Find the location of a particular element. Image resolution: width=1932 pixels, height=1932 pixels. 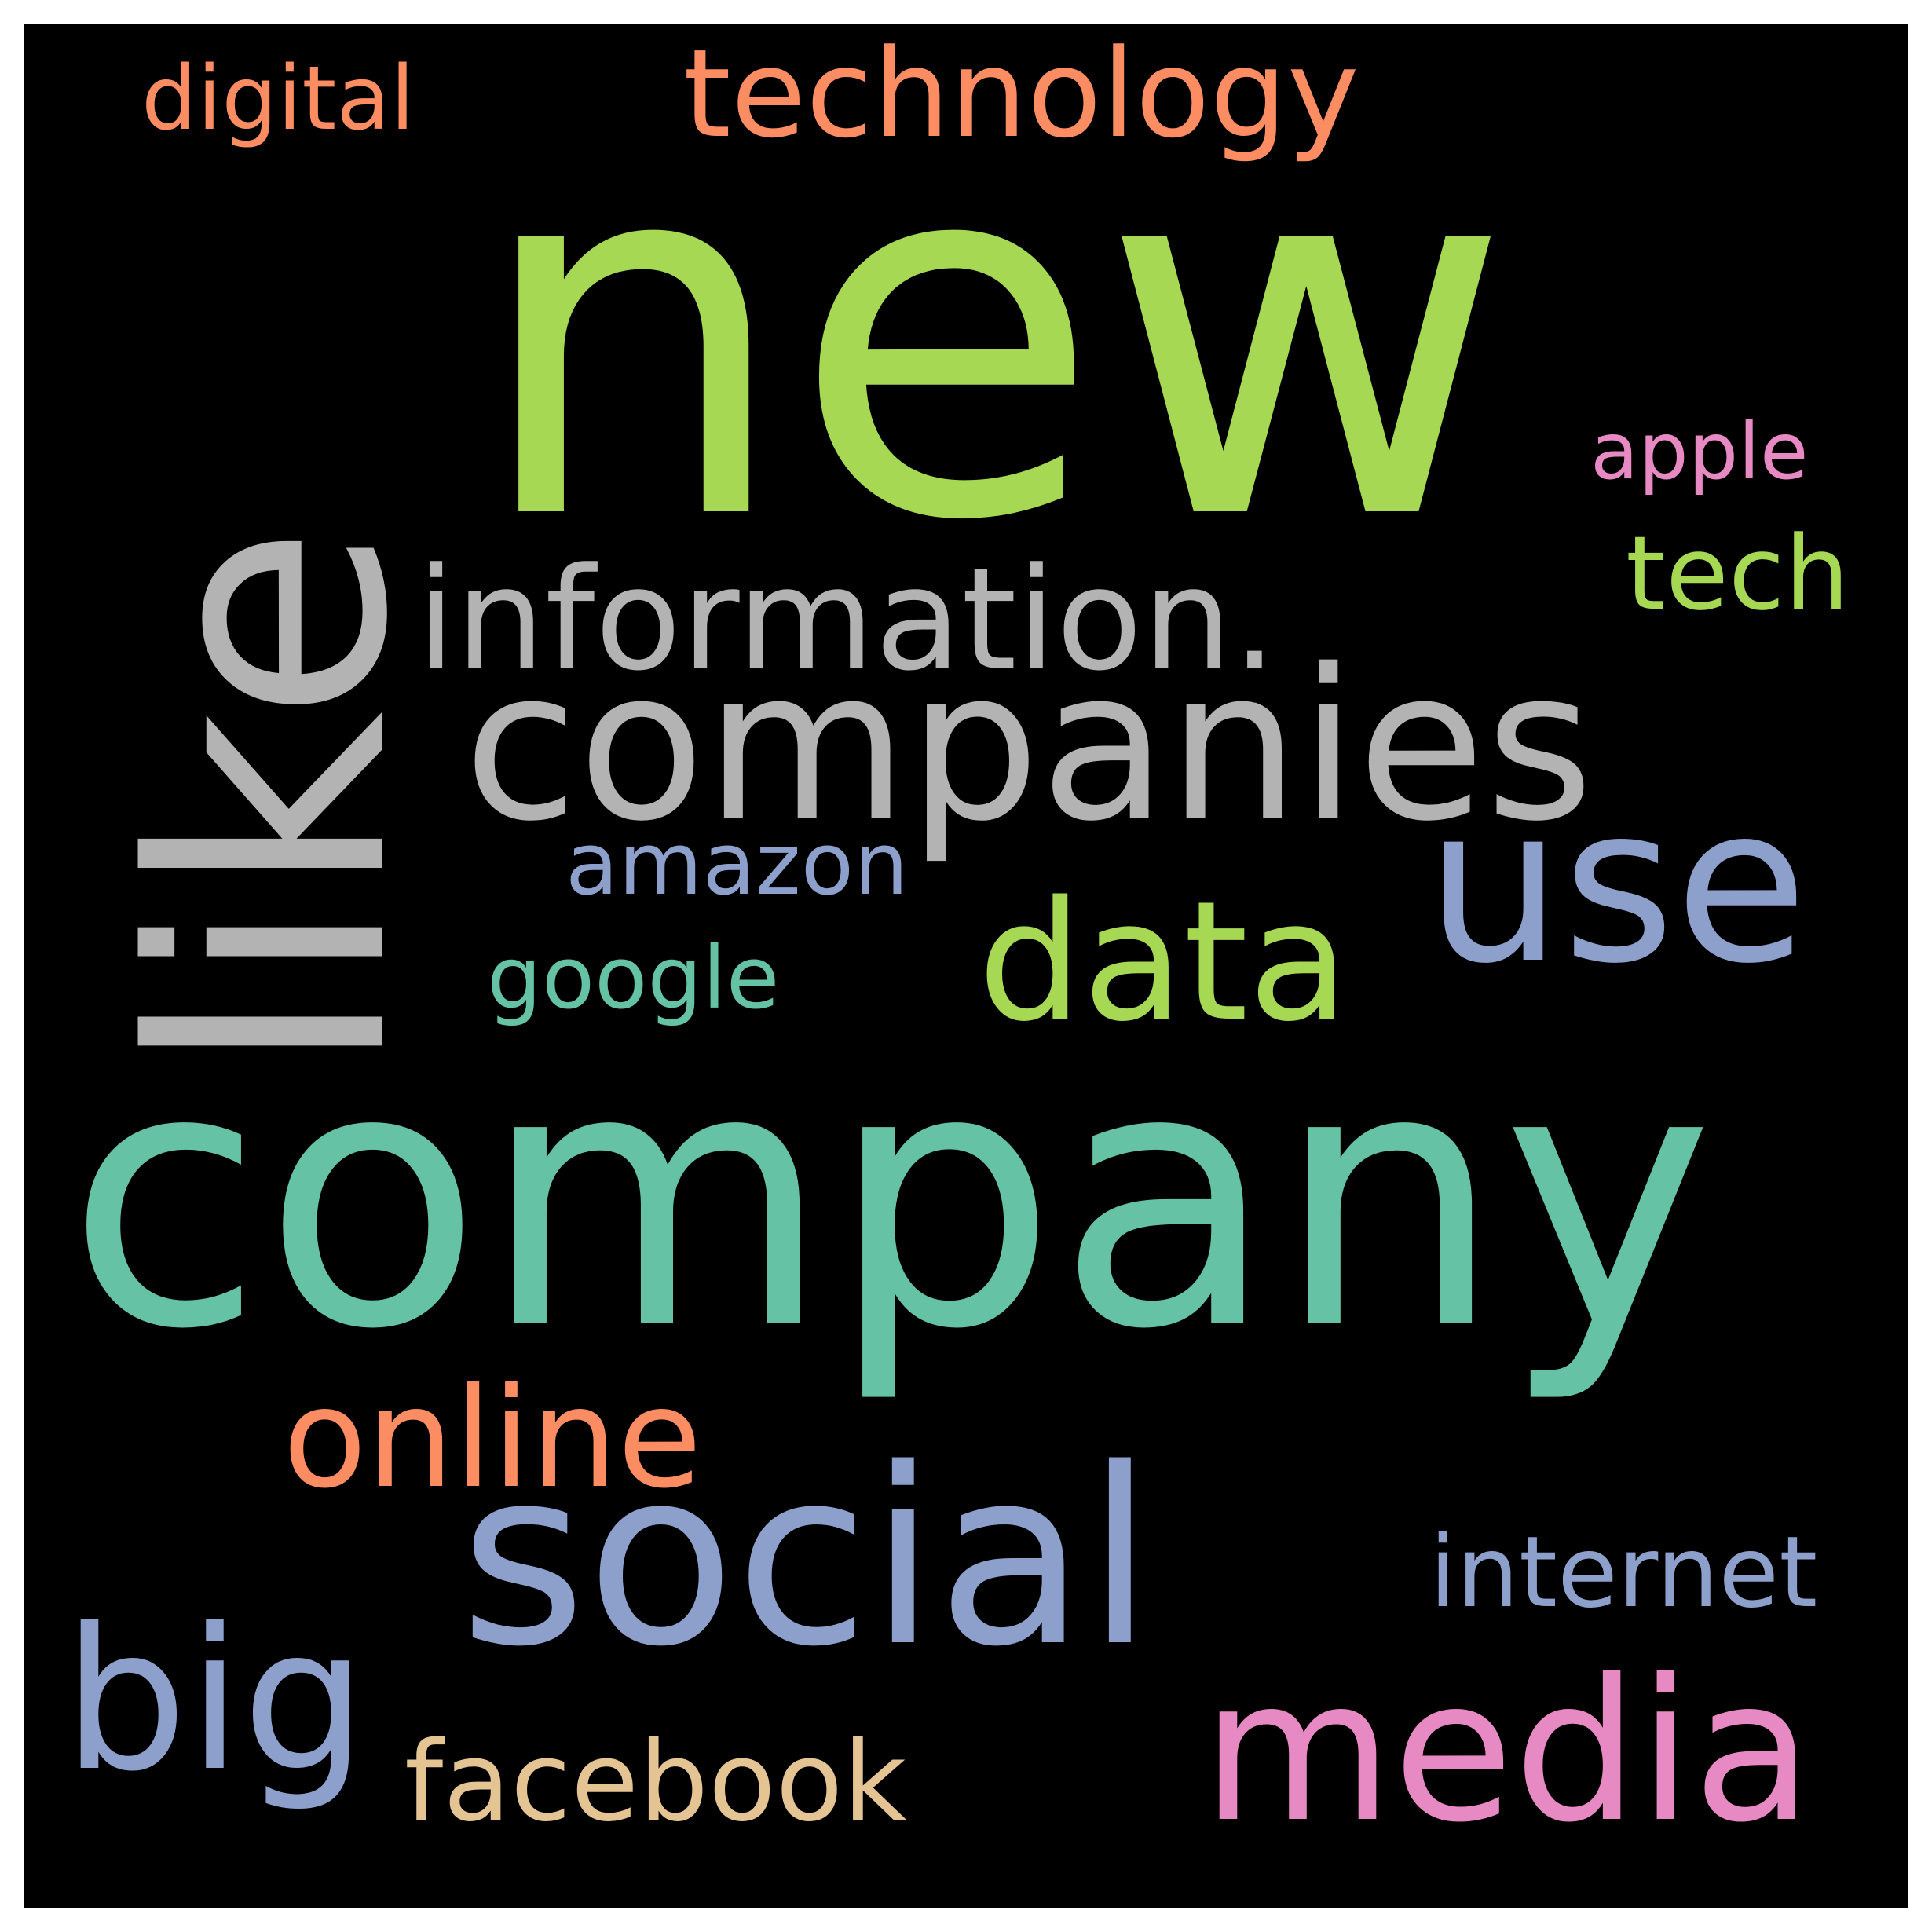

word-internet: internet is located at coordinates (1624, 1573).